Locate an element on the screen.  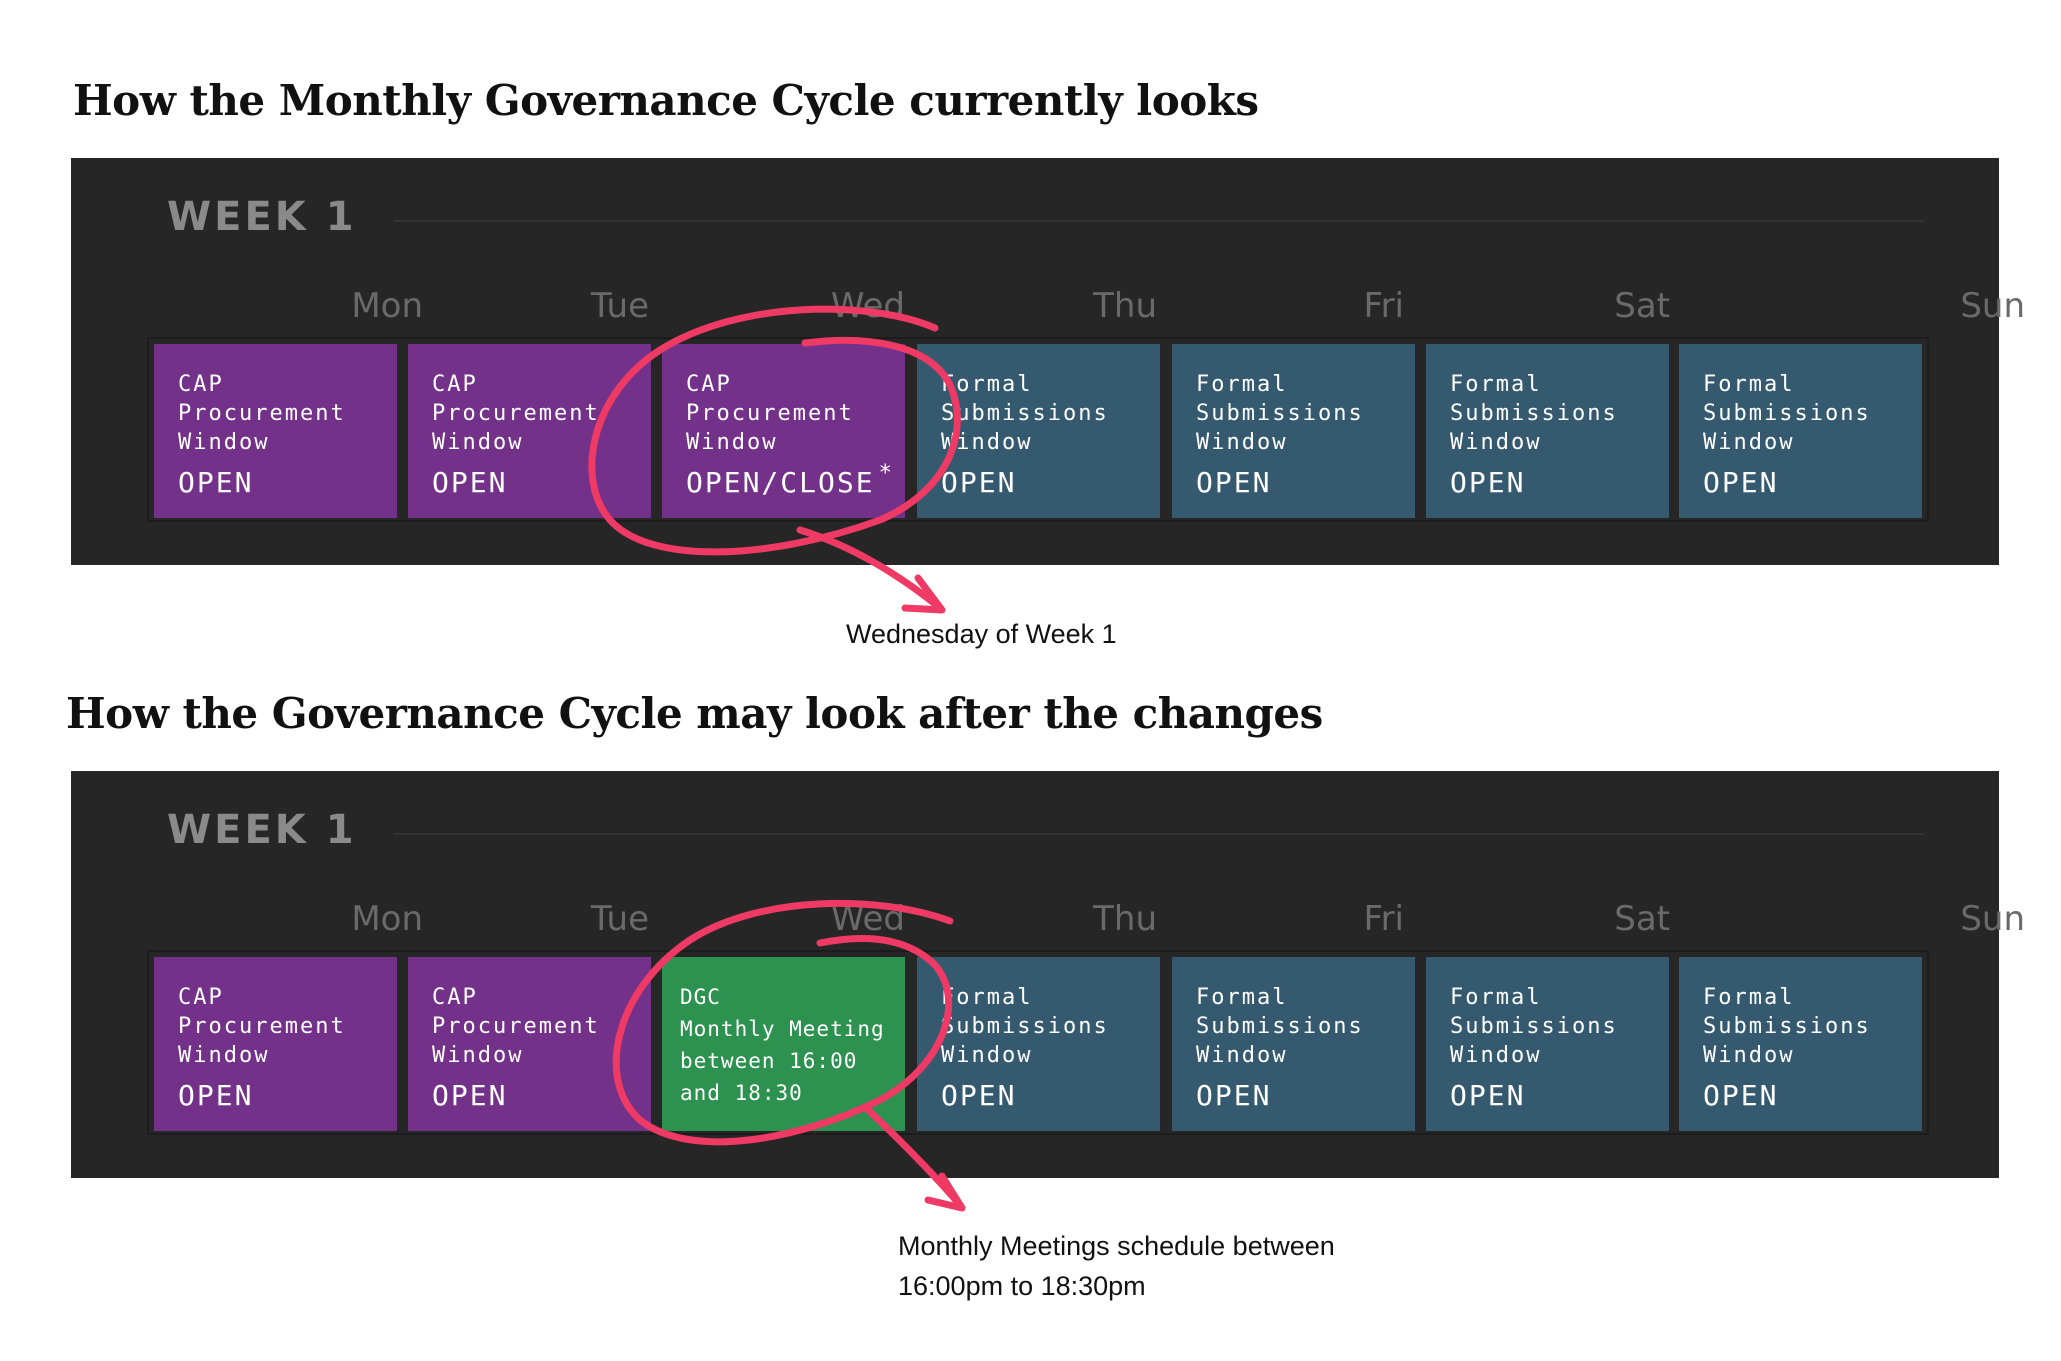
bottom-day-sun: Sun is located at coordinates (1992, 919).